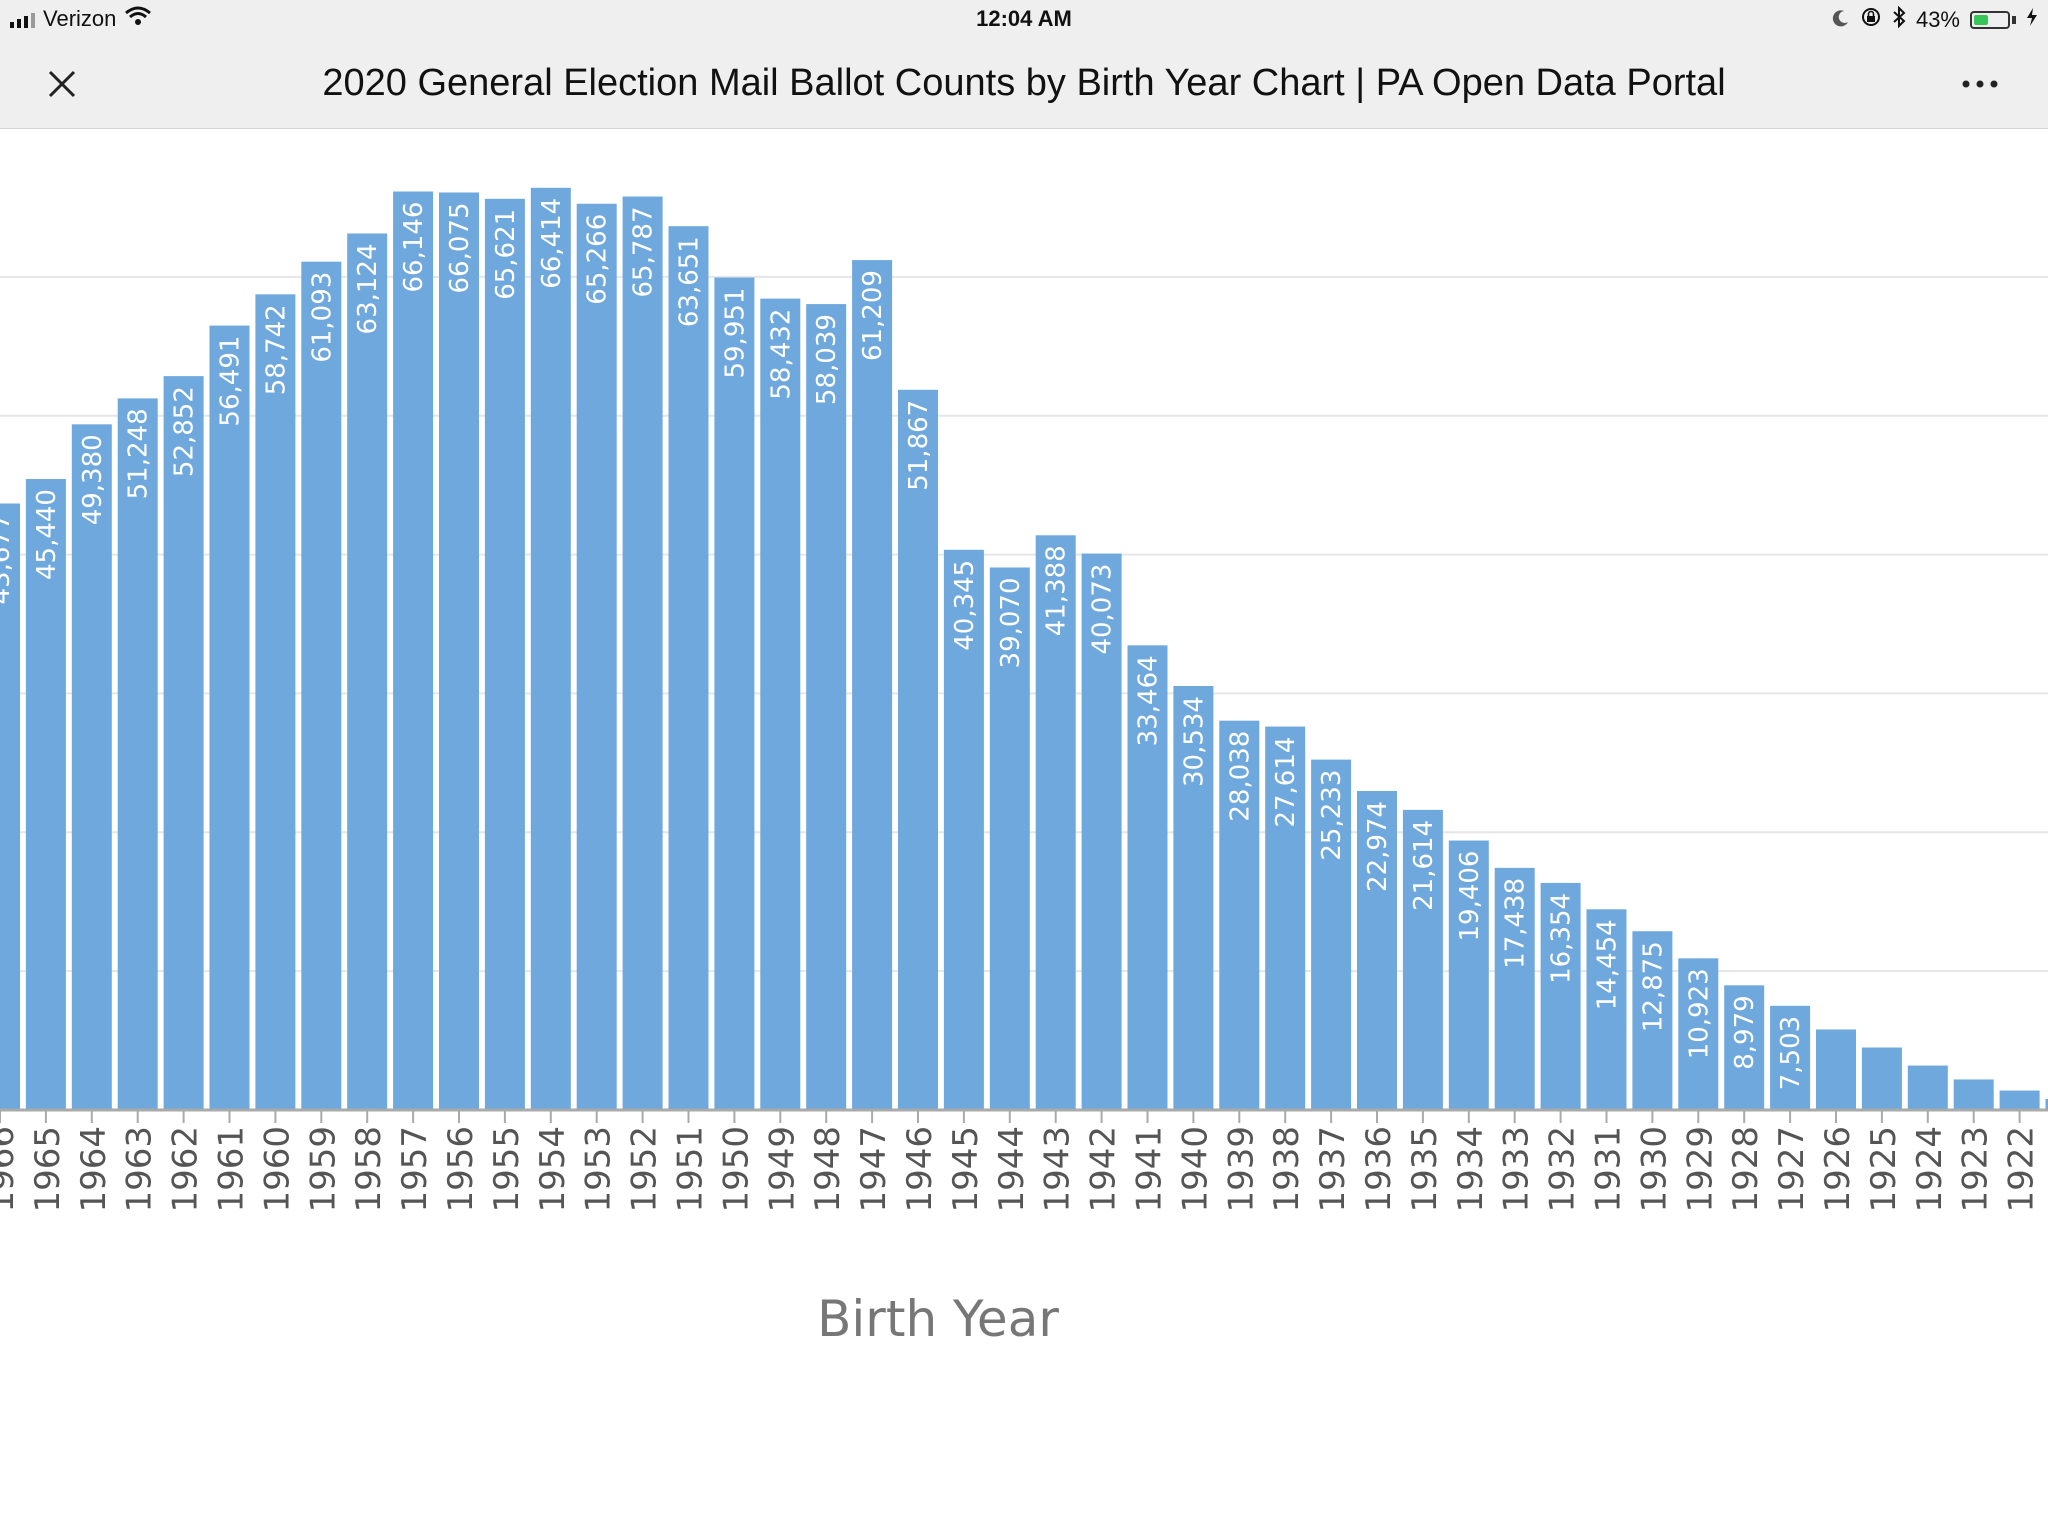  What do you see at coordinates (691, 1169) in the screenshot?
I see `x-tick-label: 1951` at bounding box center [691, 1169].